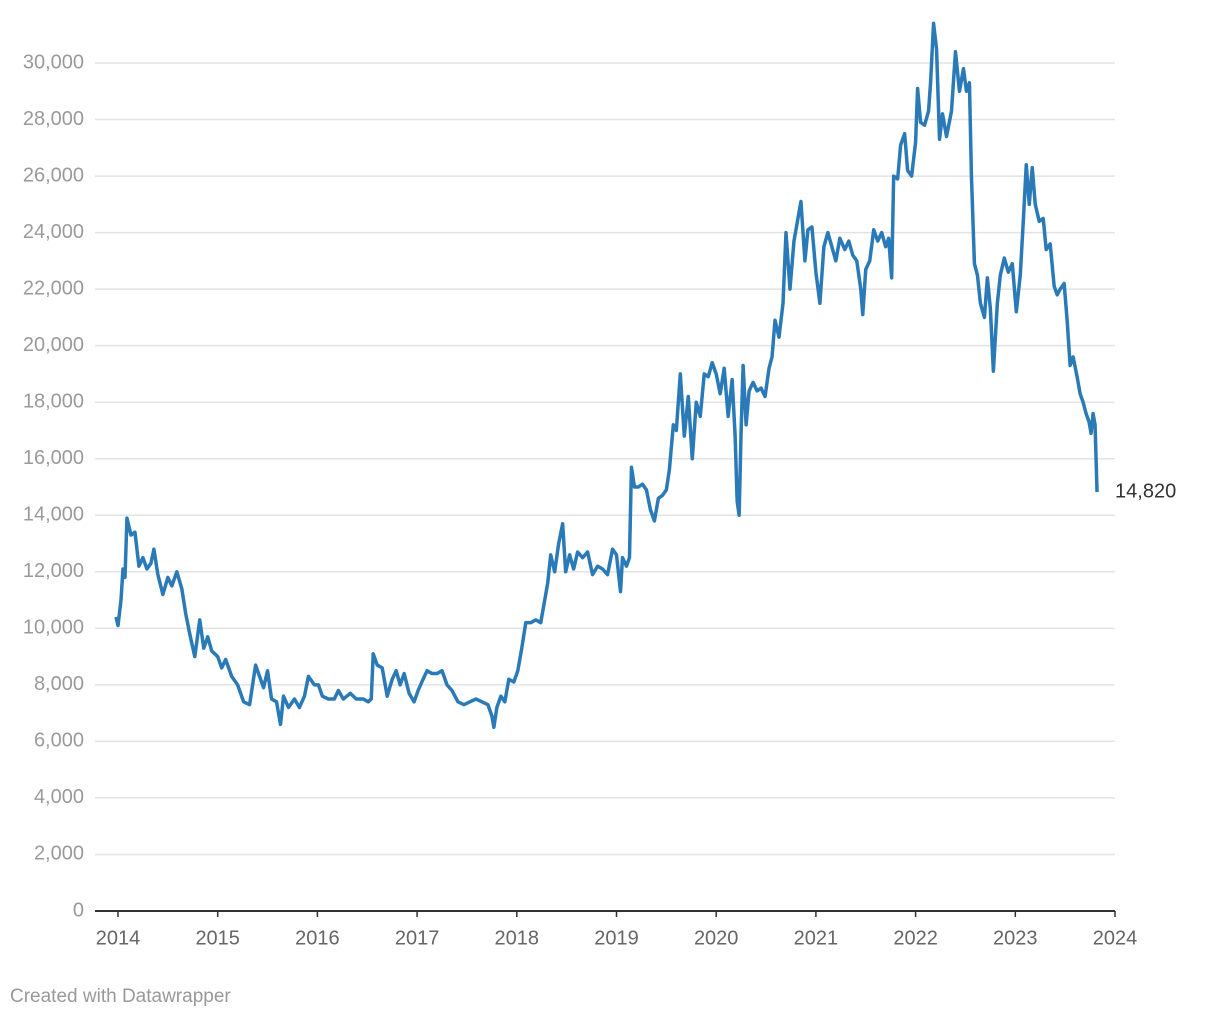 This screenshot has height=1020, width=1220. Describe the element at coordinates (118, 938) in the screenshot. I see `x-tick-label: 2014` at that location.